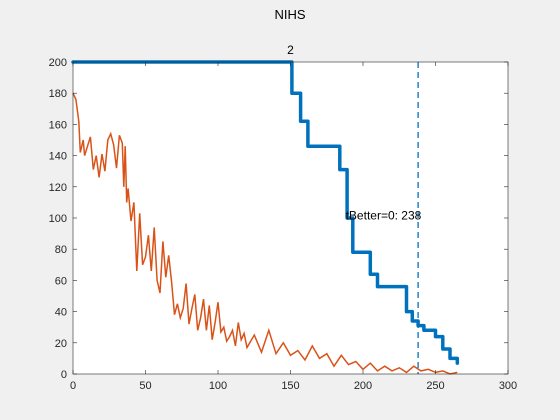  What do you see at coordinates (73, 386) in the screenshot?
I see `x-tick-label: 0` at bounding box center [73, 386].